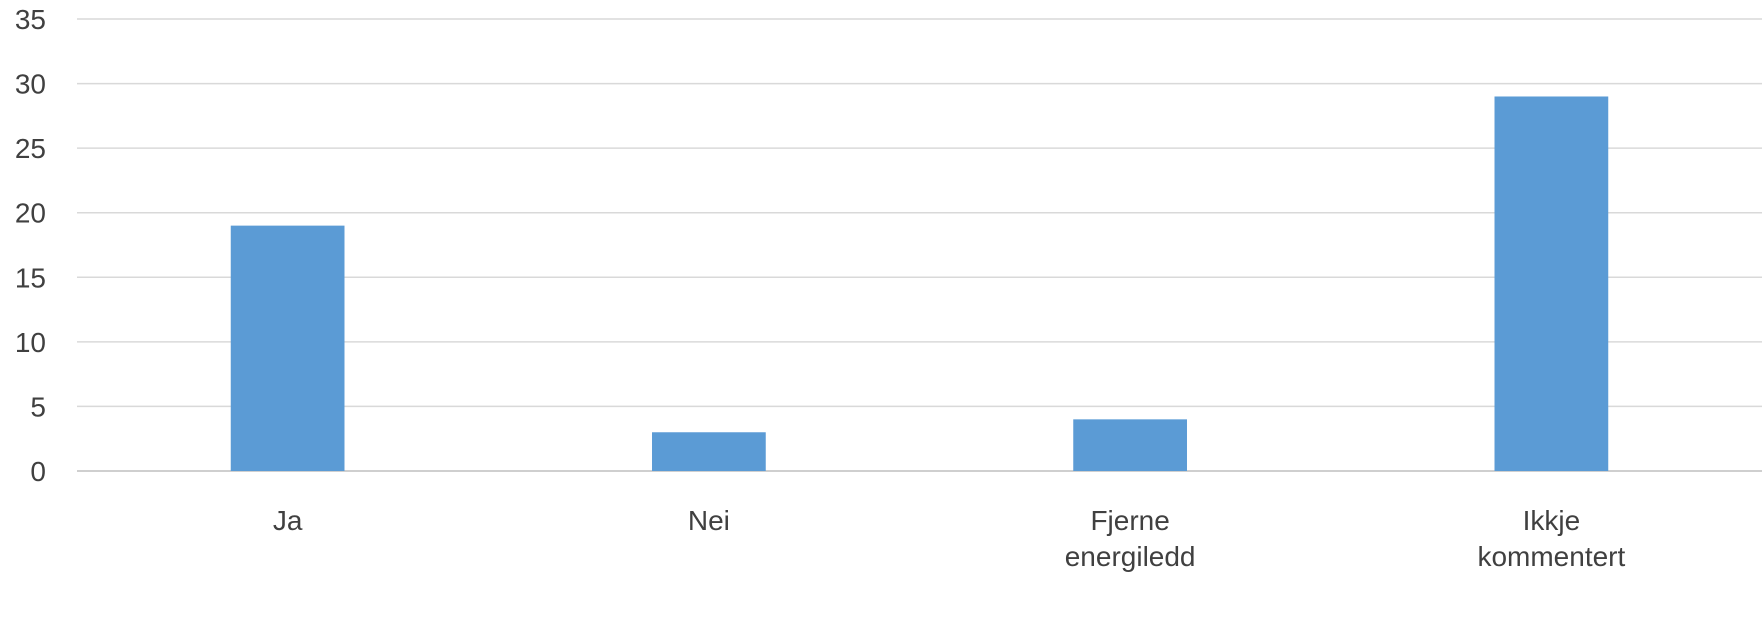 The width and height of the screenshot is (1762, 641). I want to click on x-tick-label-ikkje-kommentert: Ikkje kommentert, so click(1551, 538).